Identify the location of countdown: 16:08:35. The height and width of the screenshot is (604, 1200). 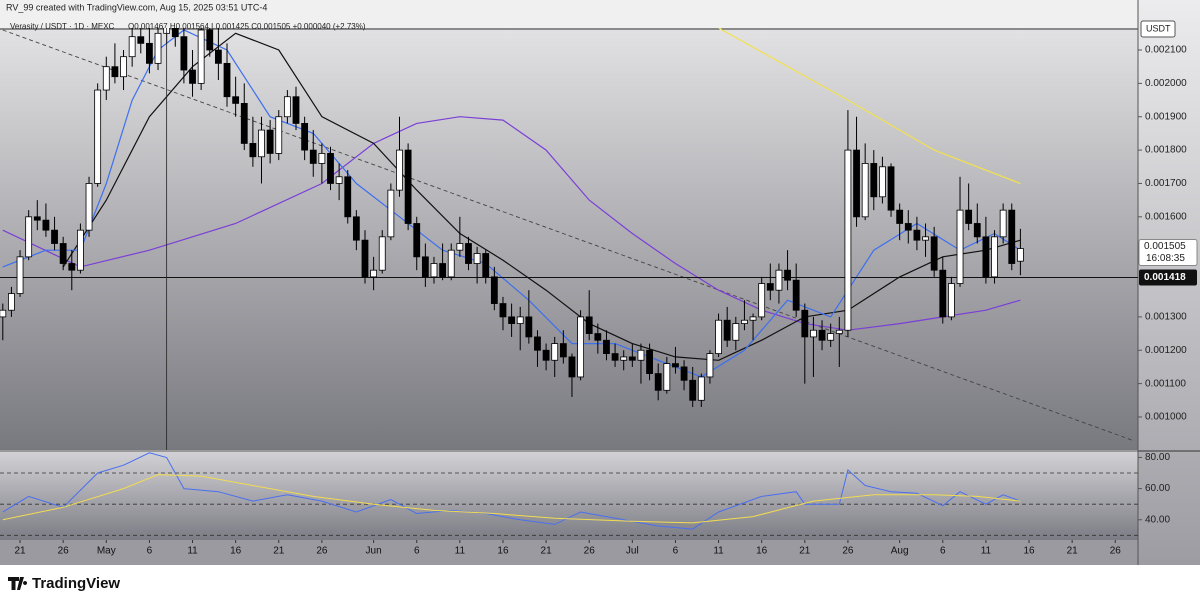
(1165, 258).